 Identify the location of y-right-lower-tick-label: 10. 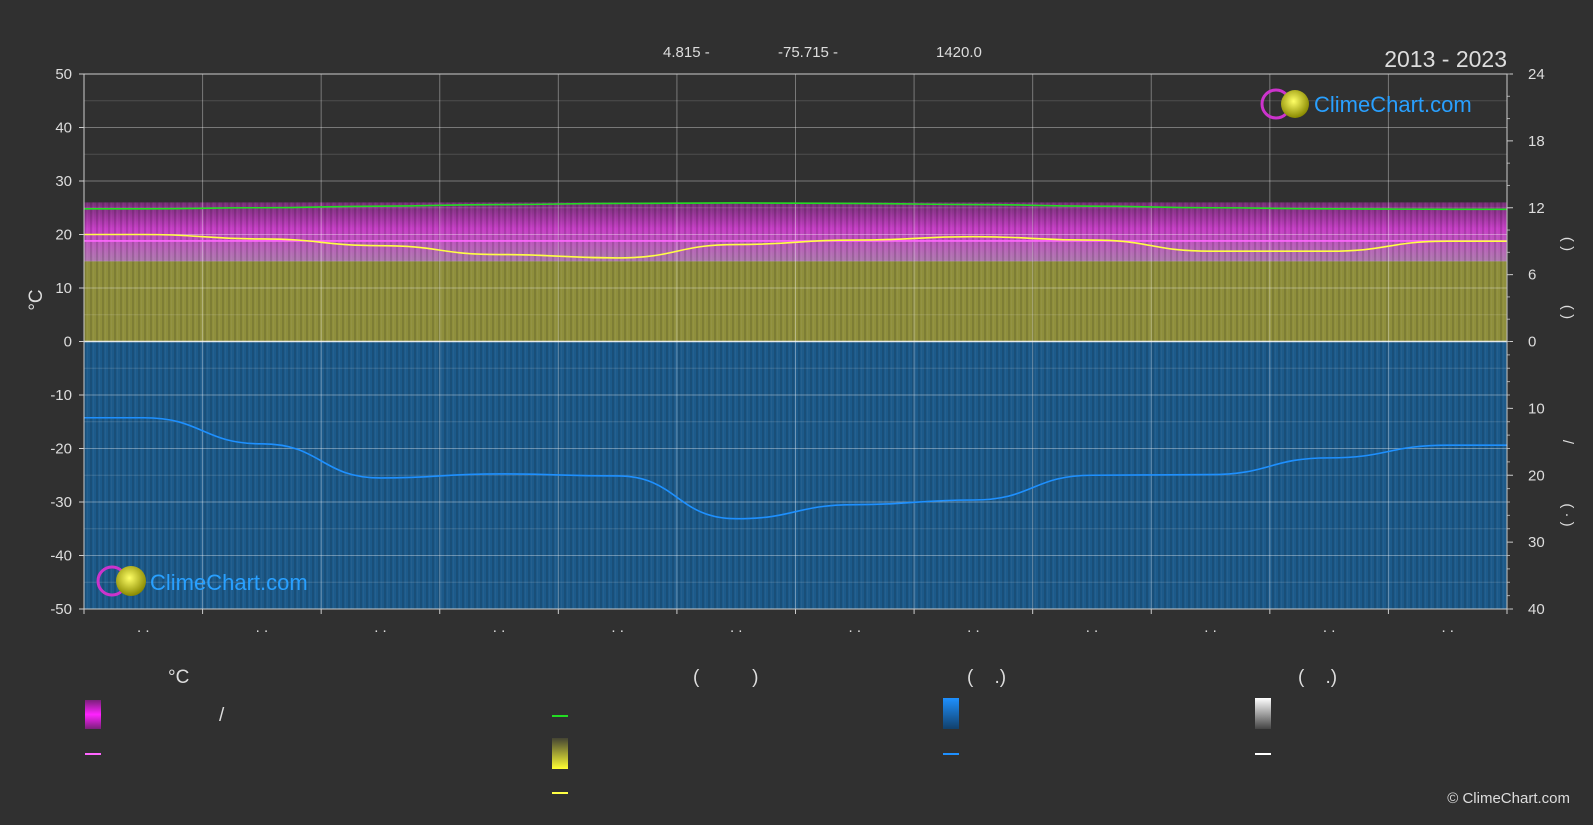
(1536, 408).